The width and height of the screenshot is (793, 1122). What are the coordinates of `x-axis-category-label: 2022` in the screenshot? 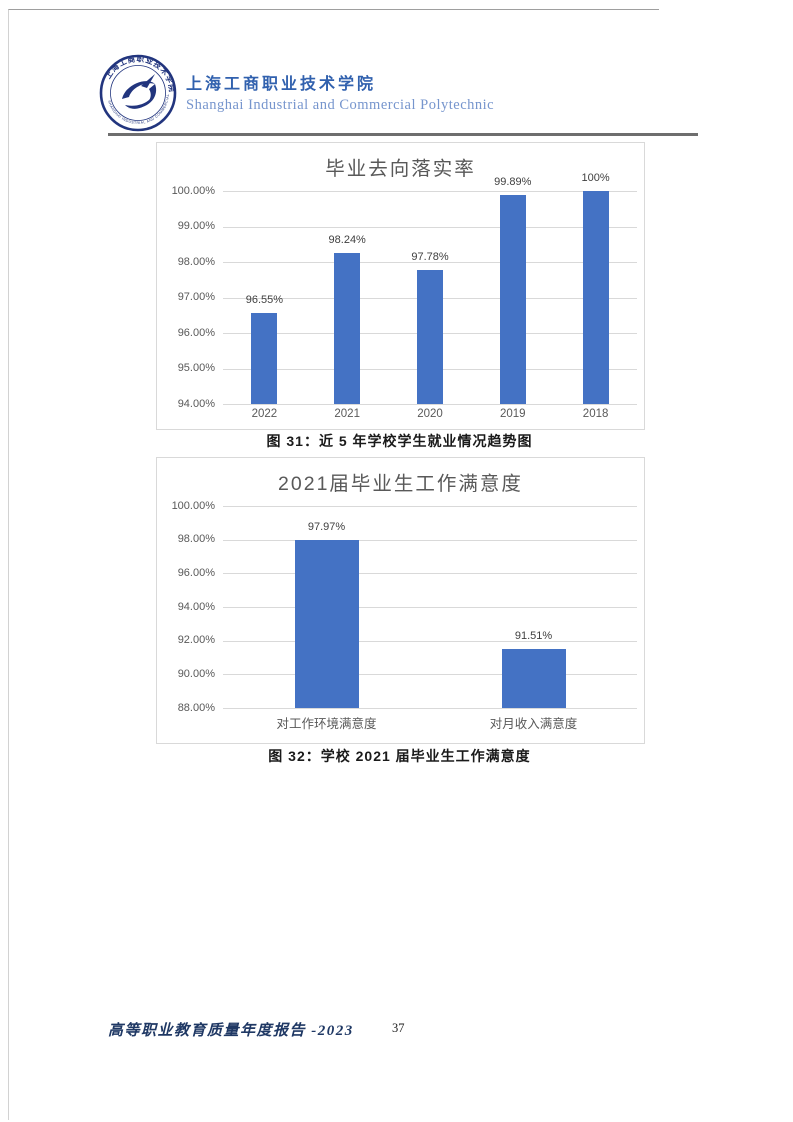 It's located at (264, 414).